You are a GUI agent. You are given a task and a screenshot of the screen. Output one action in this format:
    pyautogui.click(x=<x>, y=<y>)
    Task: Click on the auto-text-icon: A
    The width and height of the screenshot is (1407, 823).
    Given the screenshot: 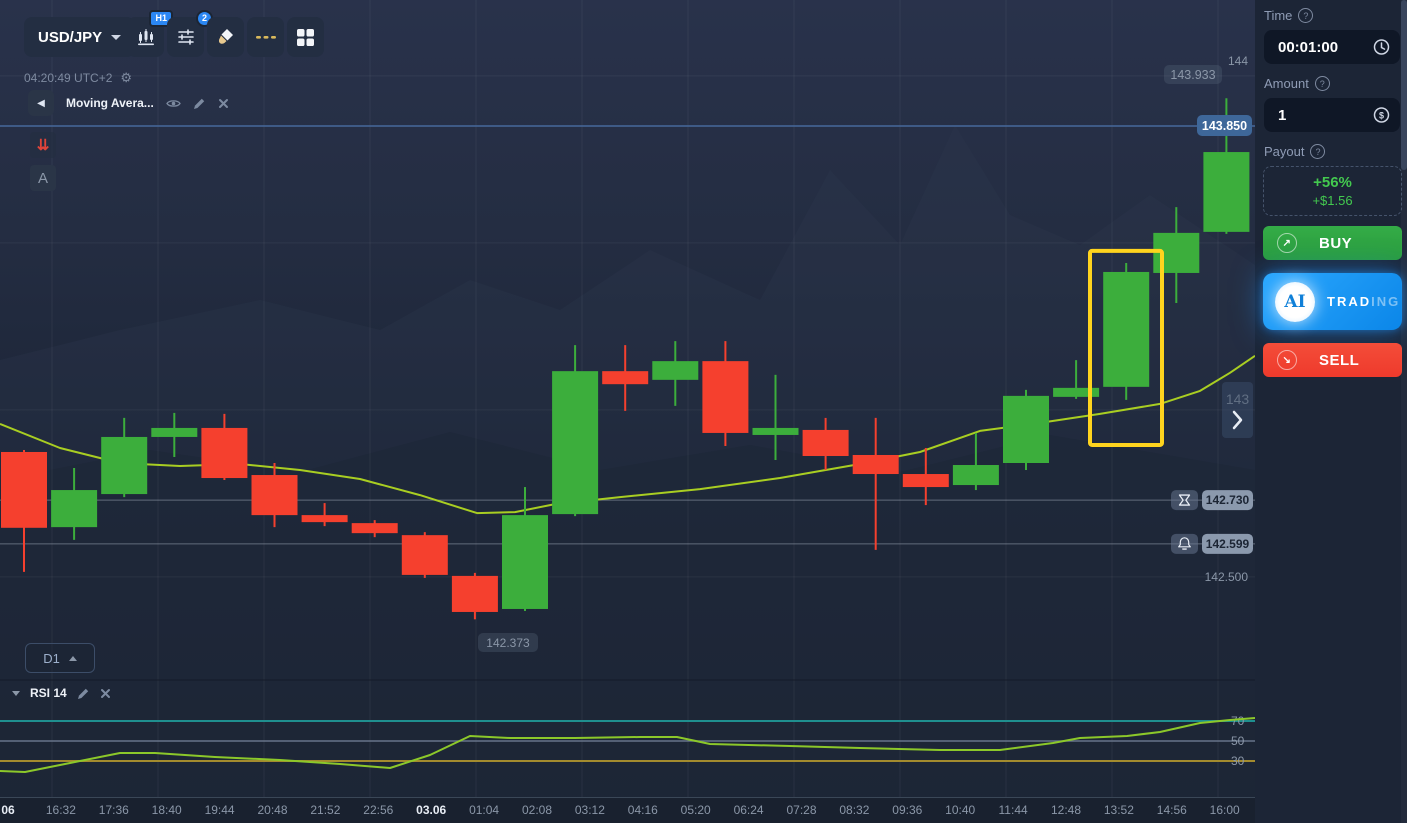 What is the action you would take?
    pyautogui.click(x=43, y=178)
    